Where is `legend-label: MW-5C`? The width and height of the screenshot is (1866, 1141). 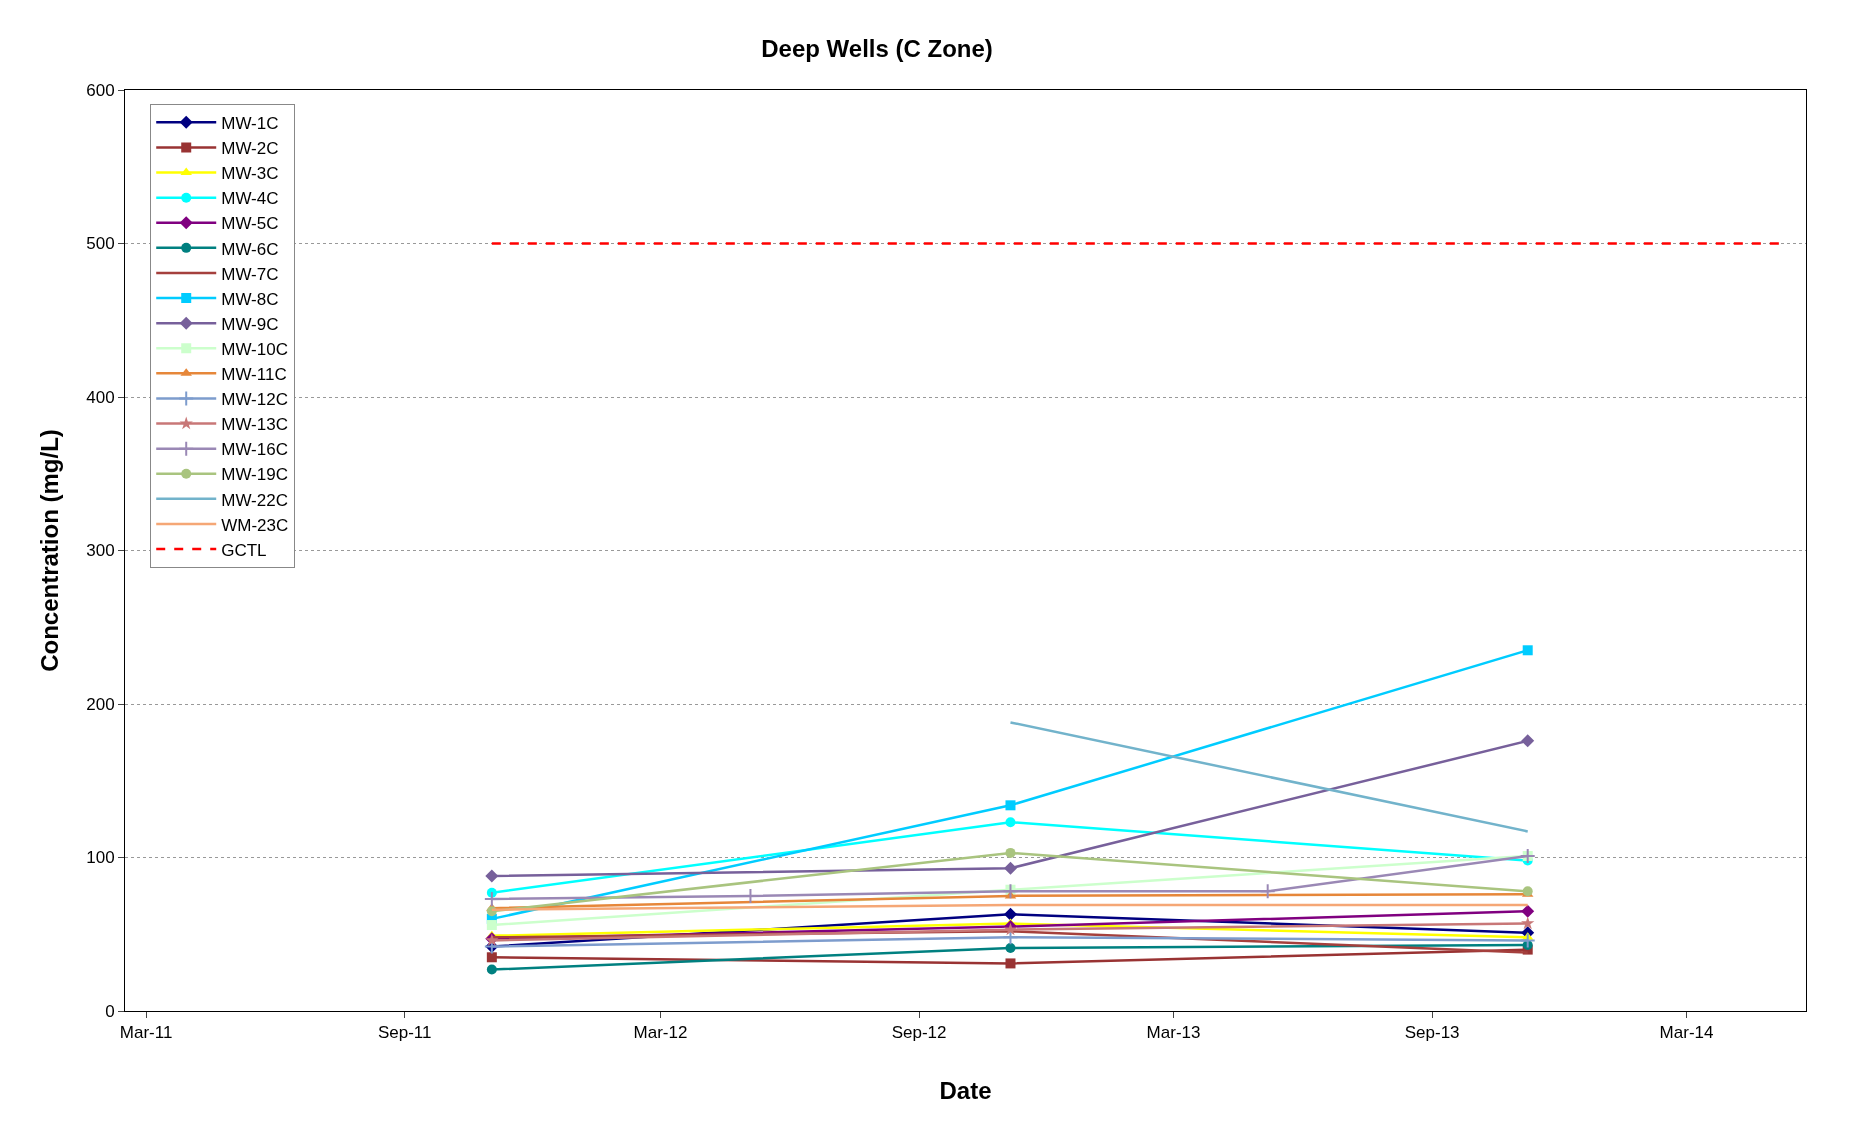
legend-label: MW-5C is located at coordinates (250, 224).